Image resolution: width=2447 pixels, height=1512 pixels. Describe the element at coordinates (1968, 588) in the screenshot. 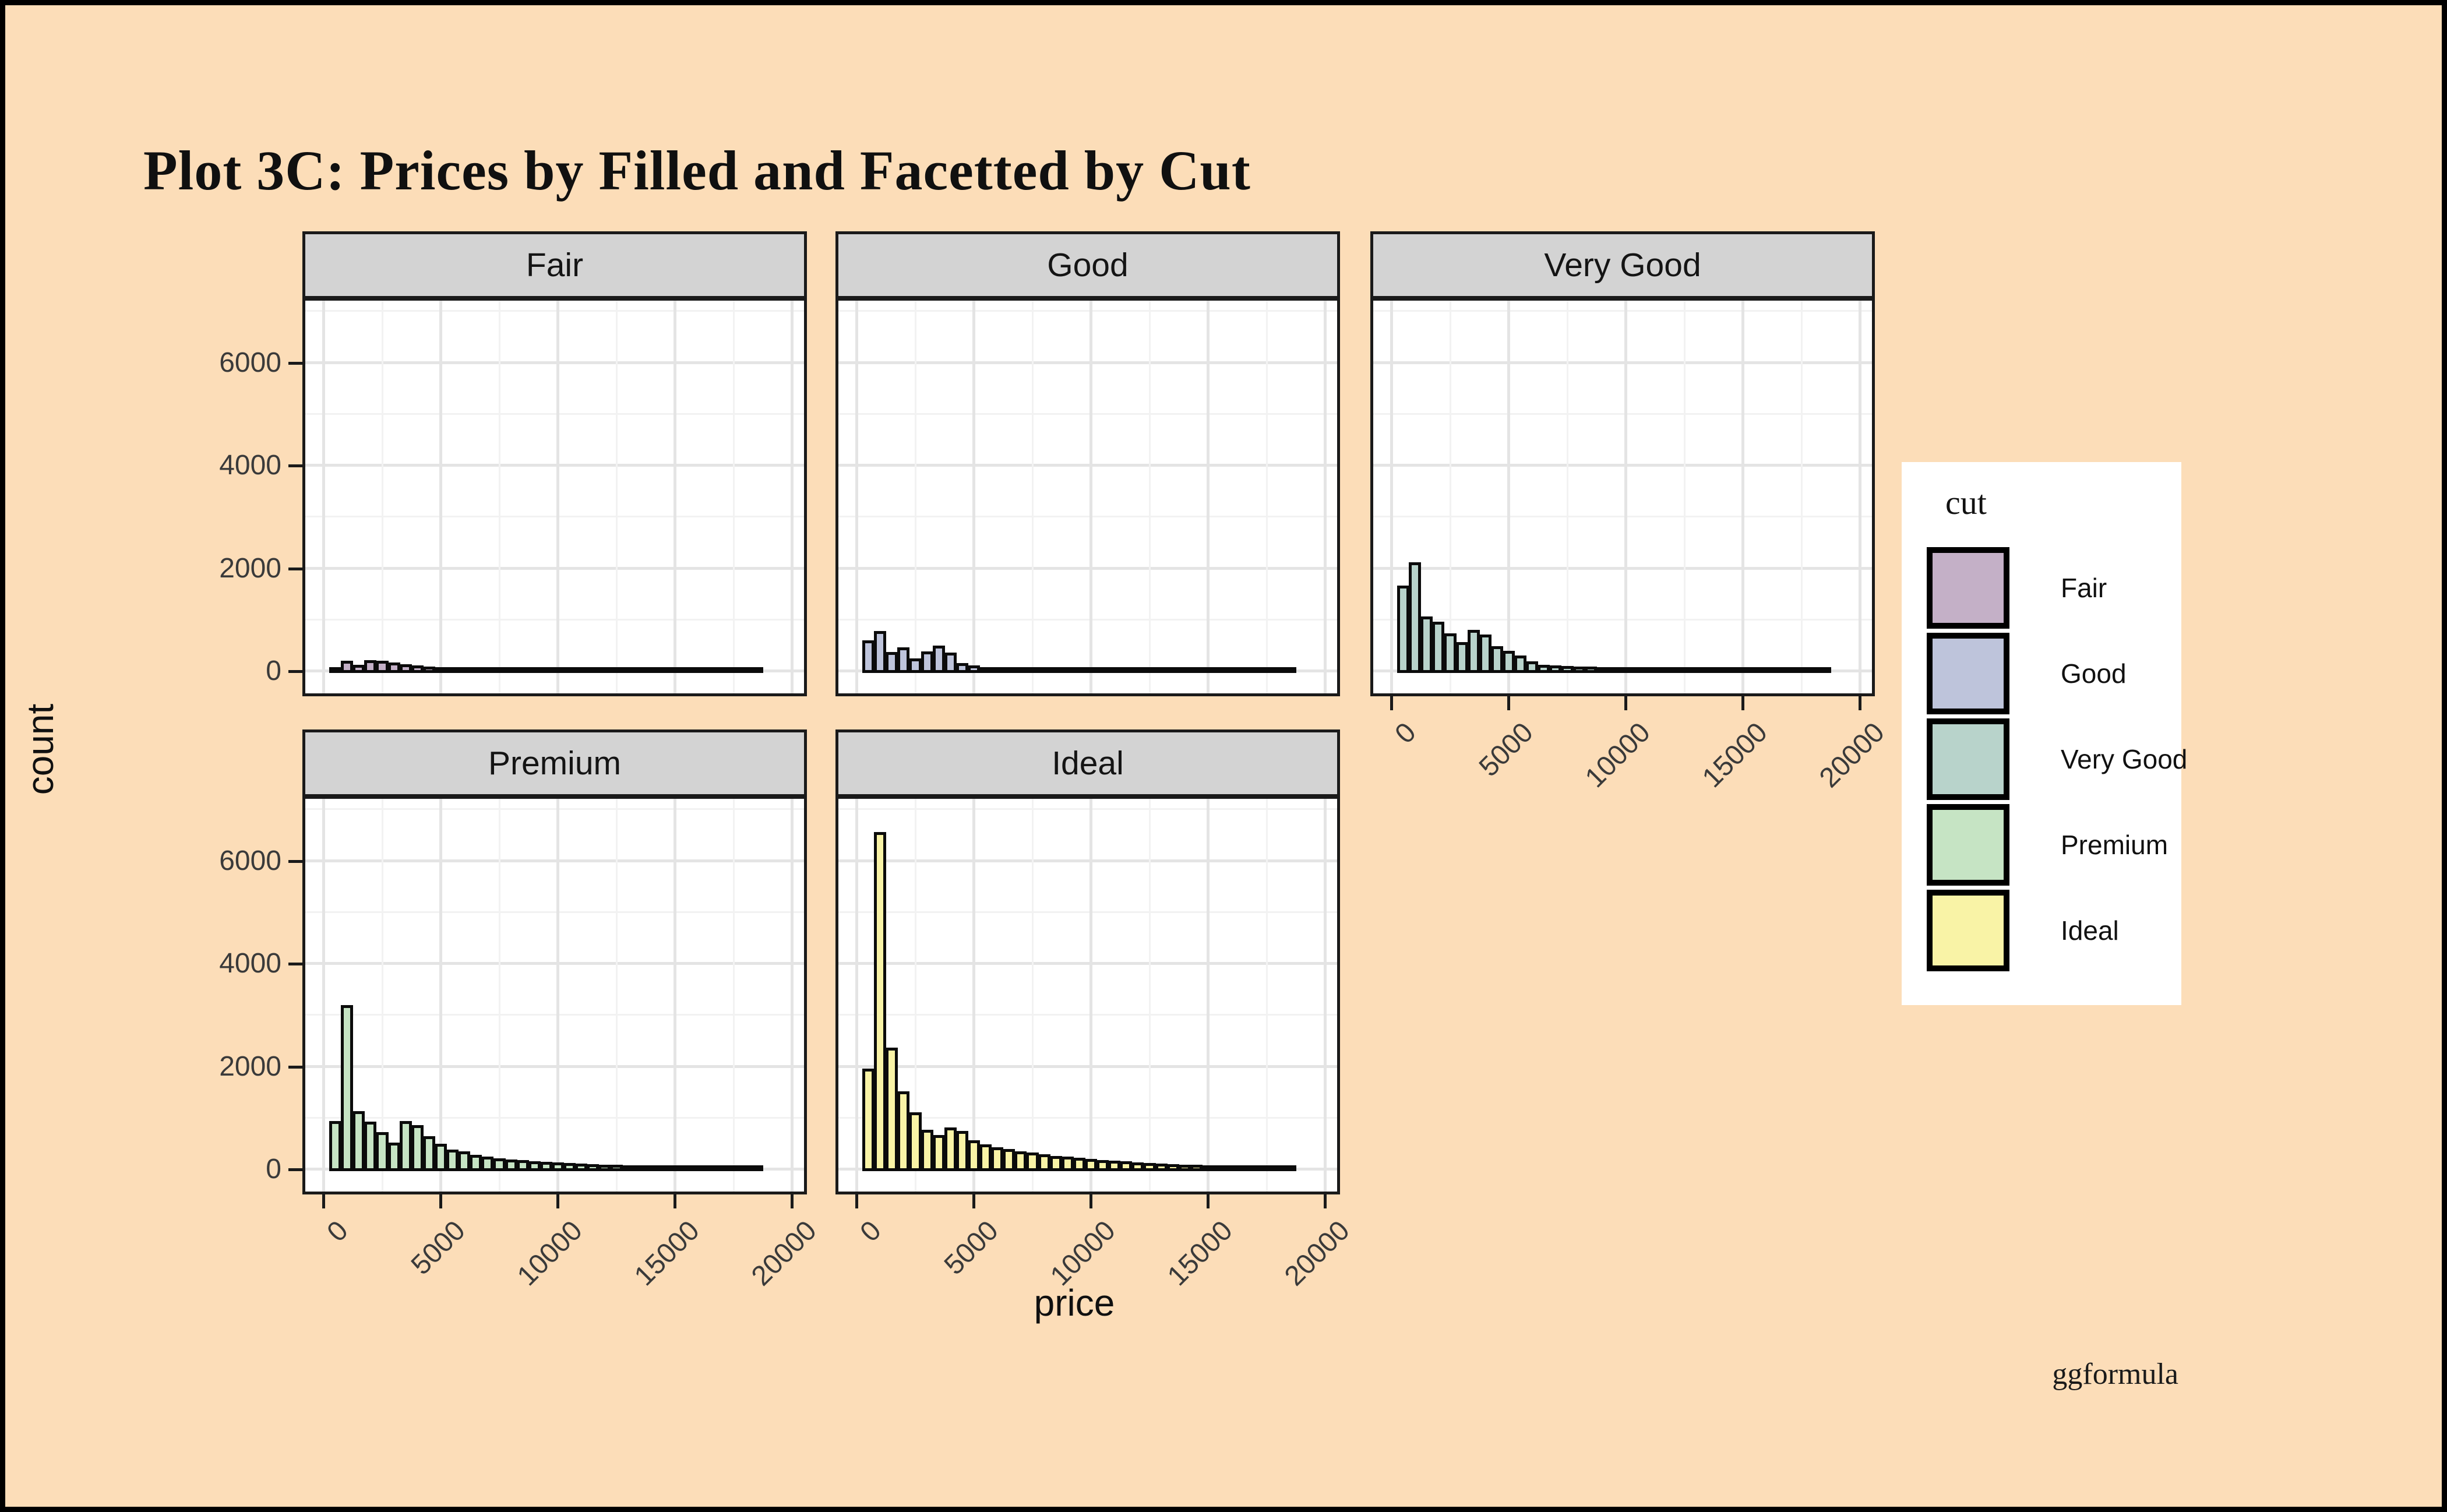

I see `legend-swatch` at that location.